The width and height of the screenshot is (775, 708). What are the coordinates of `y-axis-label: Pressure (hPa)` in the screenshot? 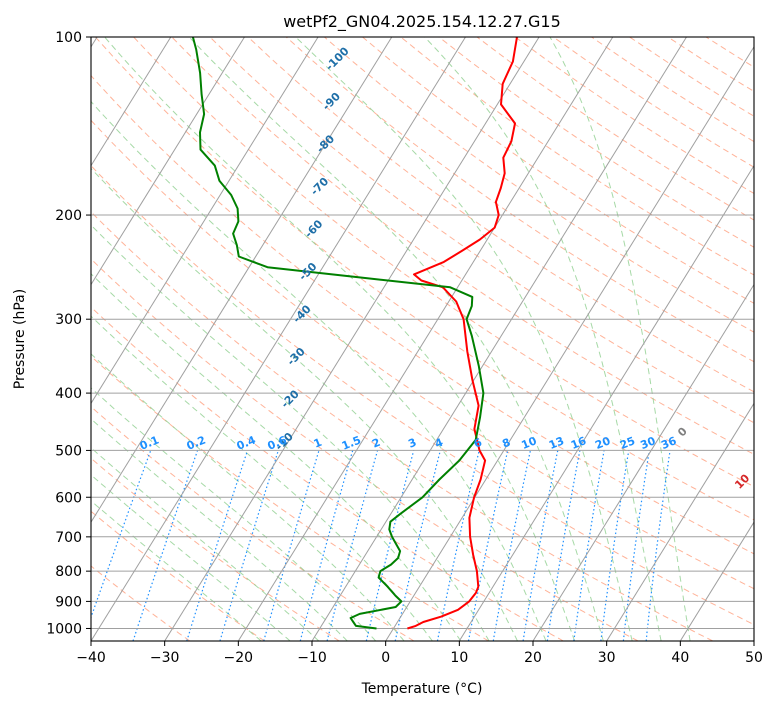 It's located at (20, 339).